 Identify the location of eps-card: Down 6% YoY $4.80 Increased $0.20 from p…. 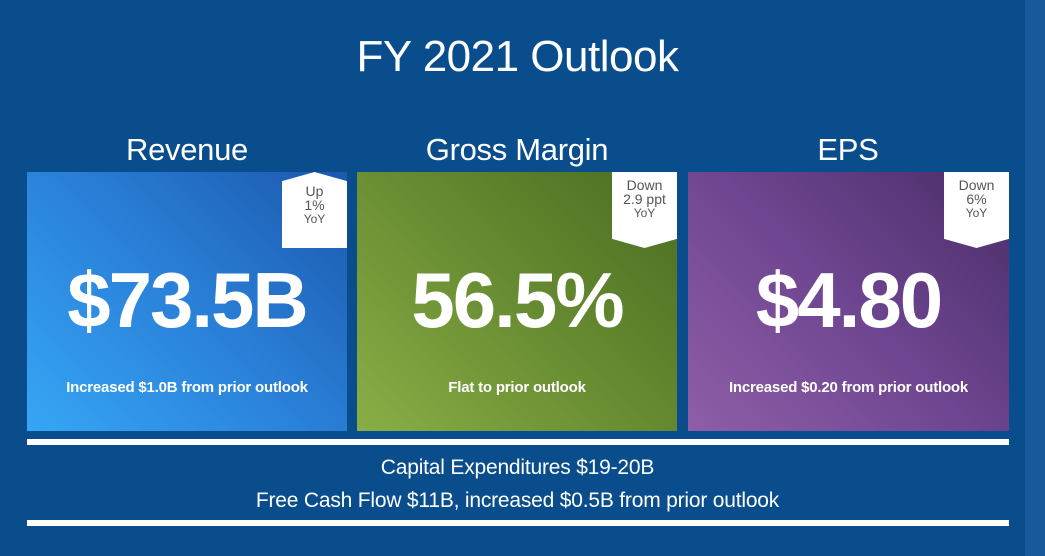
(848, 301).